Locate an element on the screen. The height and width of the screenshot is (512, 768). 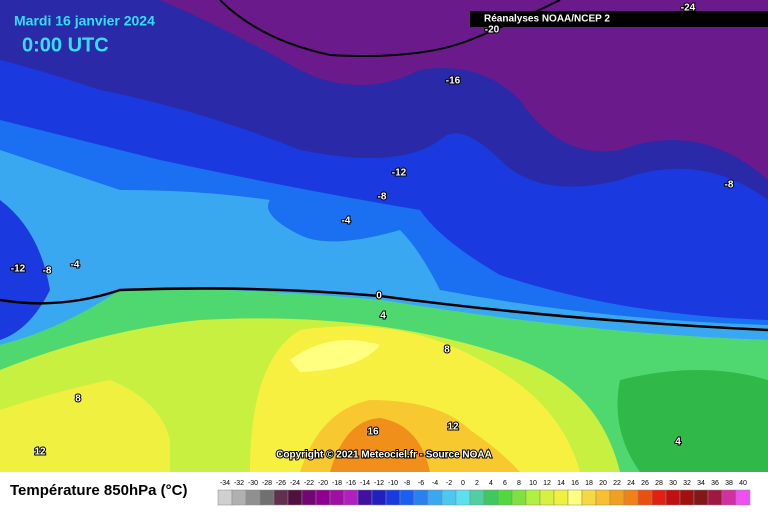
scale-label: 38 is located at coordinates (729, 483).